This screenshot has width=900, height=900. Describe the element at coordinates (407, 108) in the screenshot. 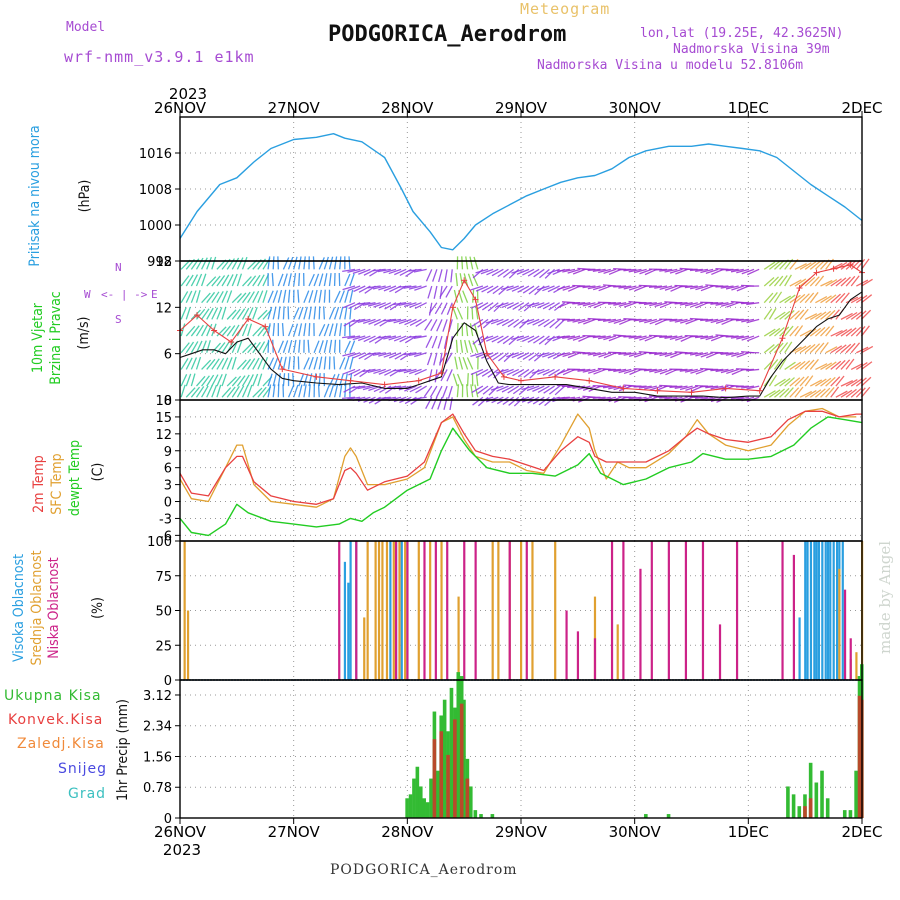

I see `x-tick-label-top: 28NOV` at that location.